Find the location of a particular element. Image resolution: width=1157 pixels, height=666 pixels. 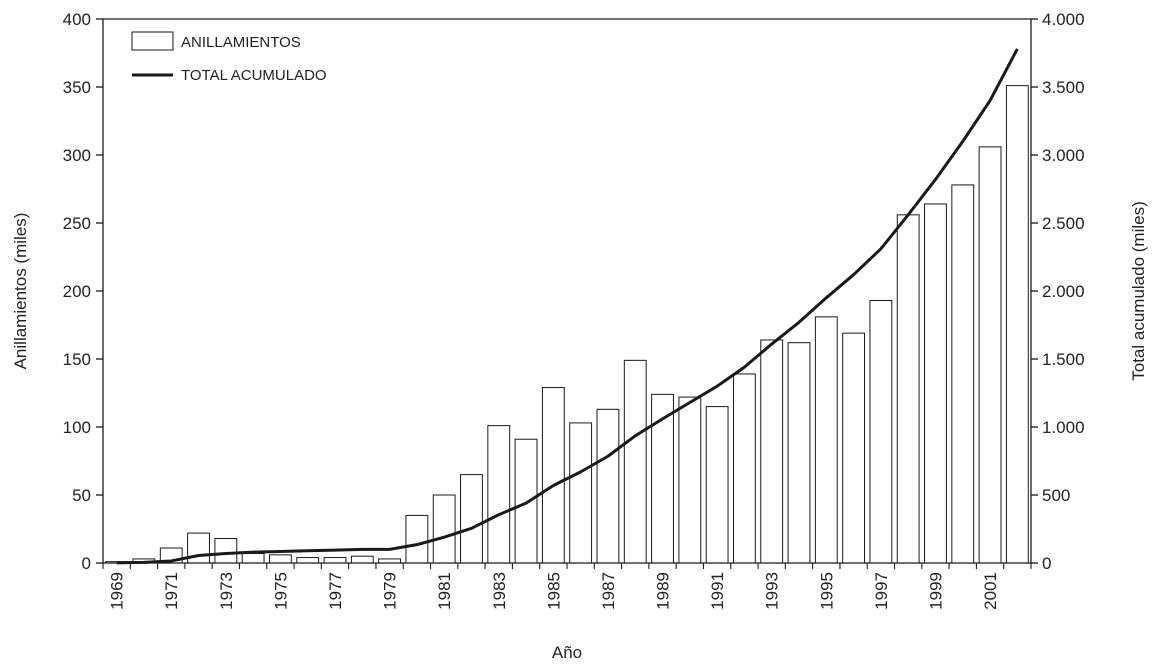

x-axis-title: Año is located at coordinates (567, 652).